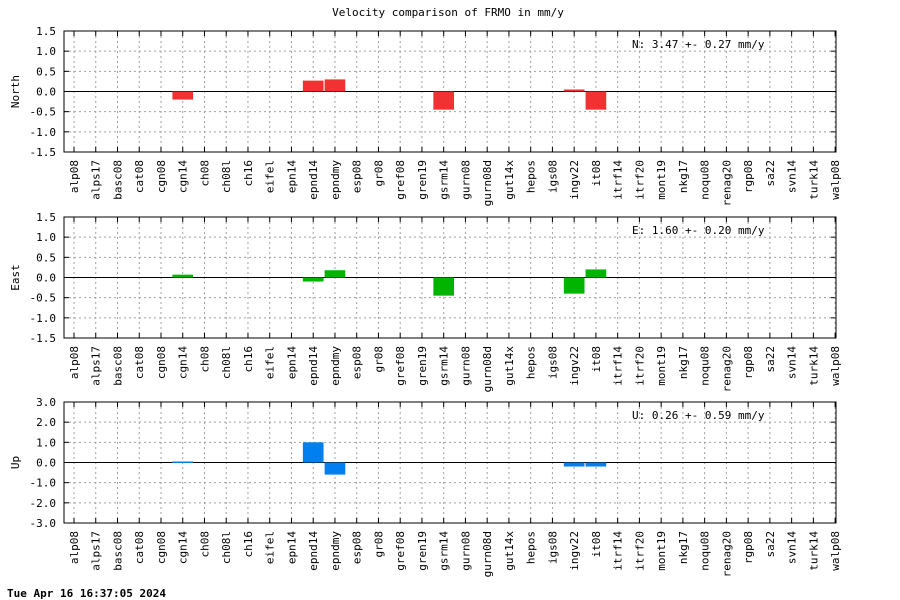 This screenshot has width=900, height=600. I want to click on bar-up-epndmy, so click(335, 468).